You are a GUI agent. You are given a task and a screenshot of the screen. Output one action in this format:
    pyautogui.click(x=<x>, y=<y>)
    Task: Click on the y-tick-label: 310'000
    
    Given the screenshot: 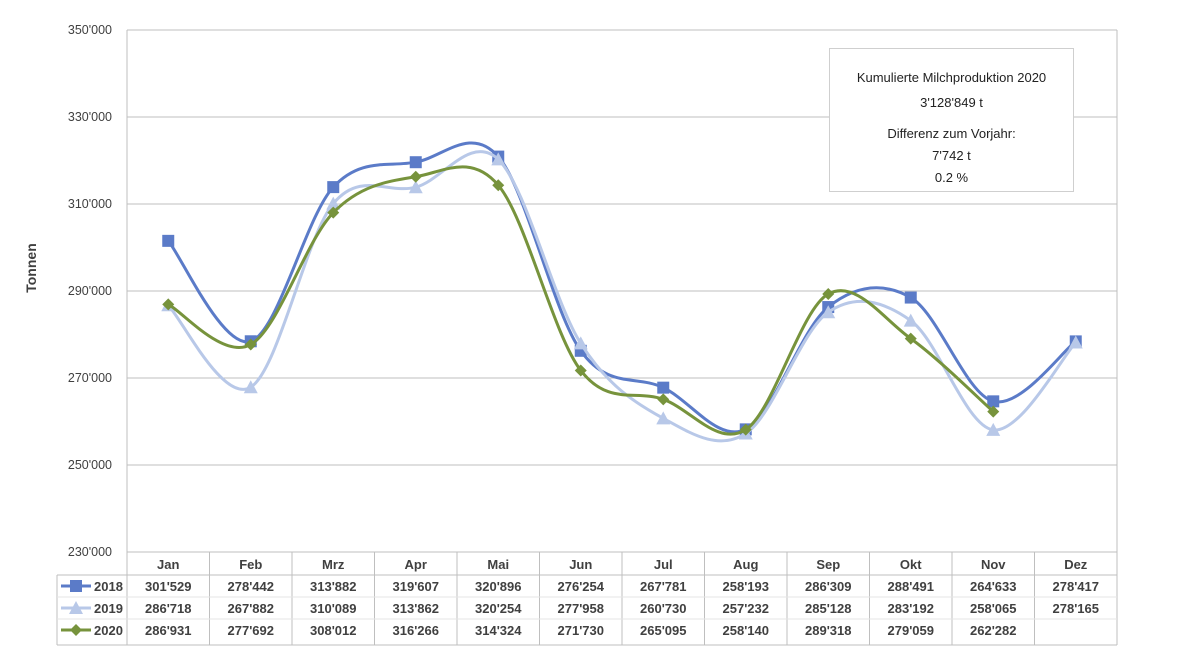 What is the action you would take?
    pyautogui.click(x=90, y=204)
    